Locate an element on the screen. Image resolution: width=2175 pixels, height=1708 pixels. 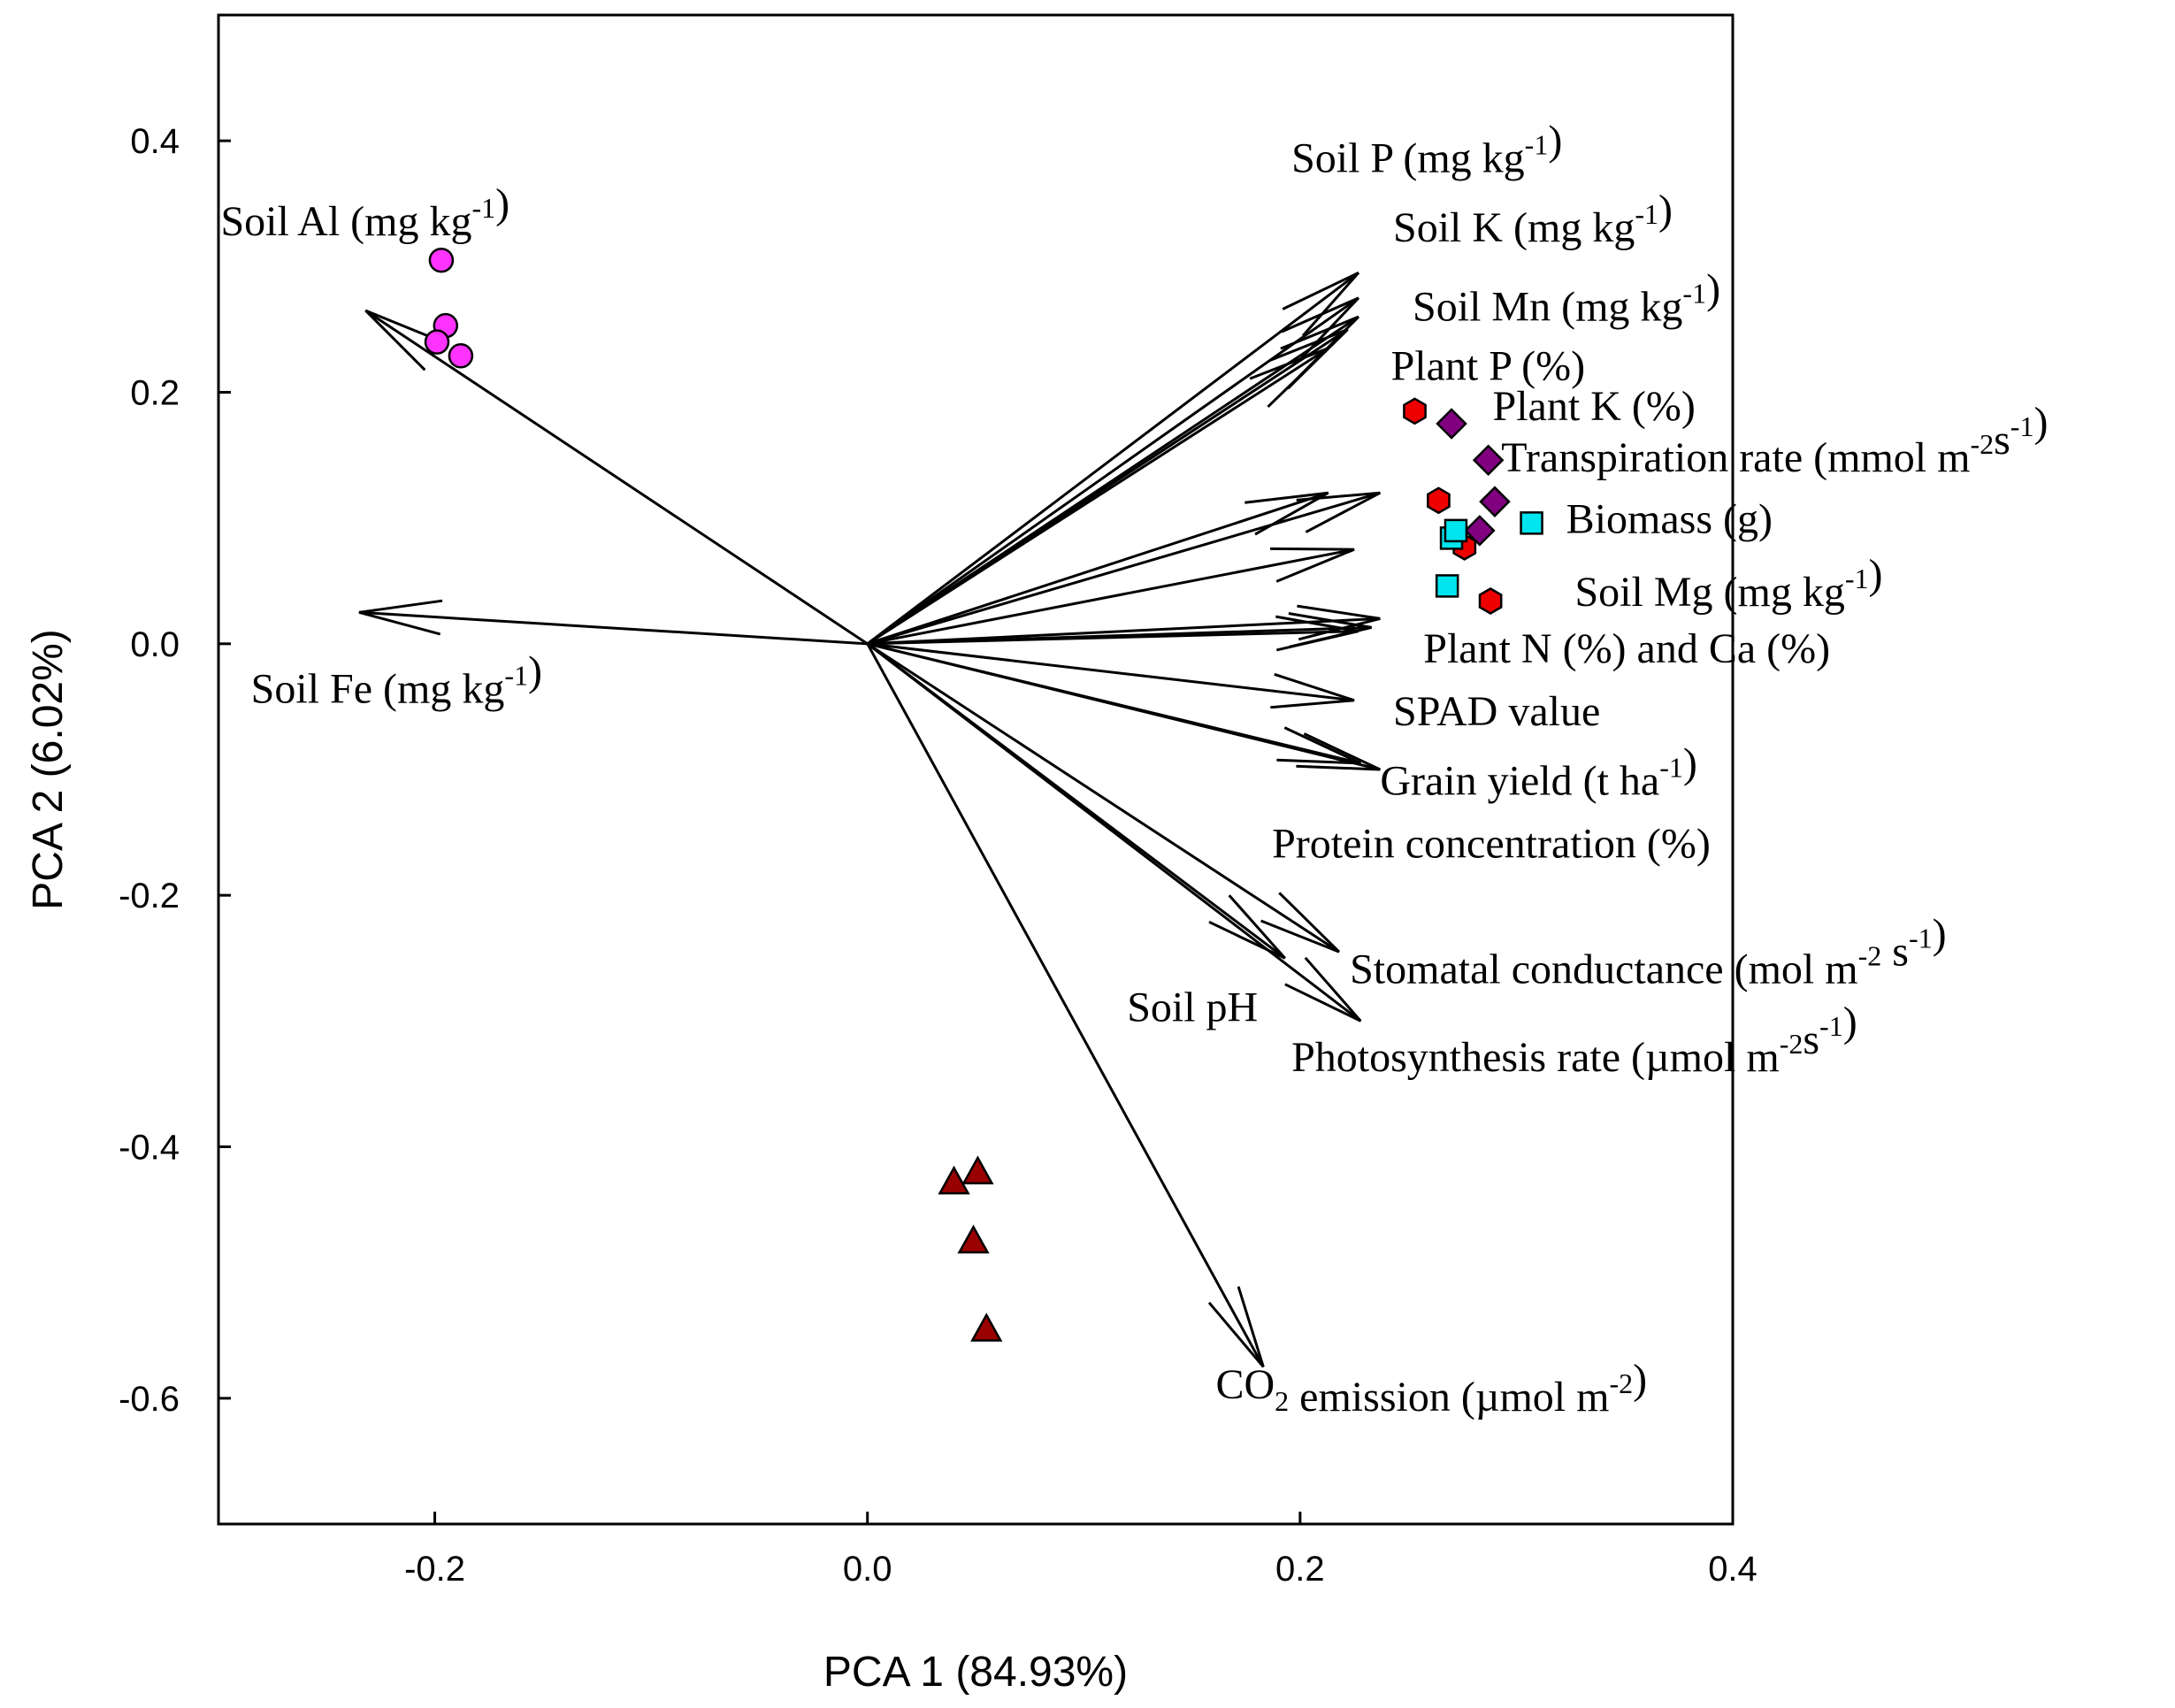
variable-label: Plant P (%) is located at coordinates (1488, 366).